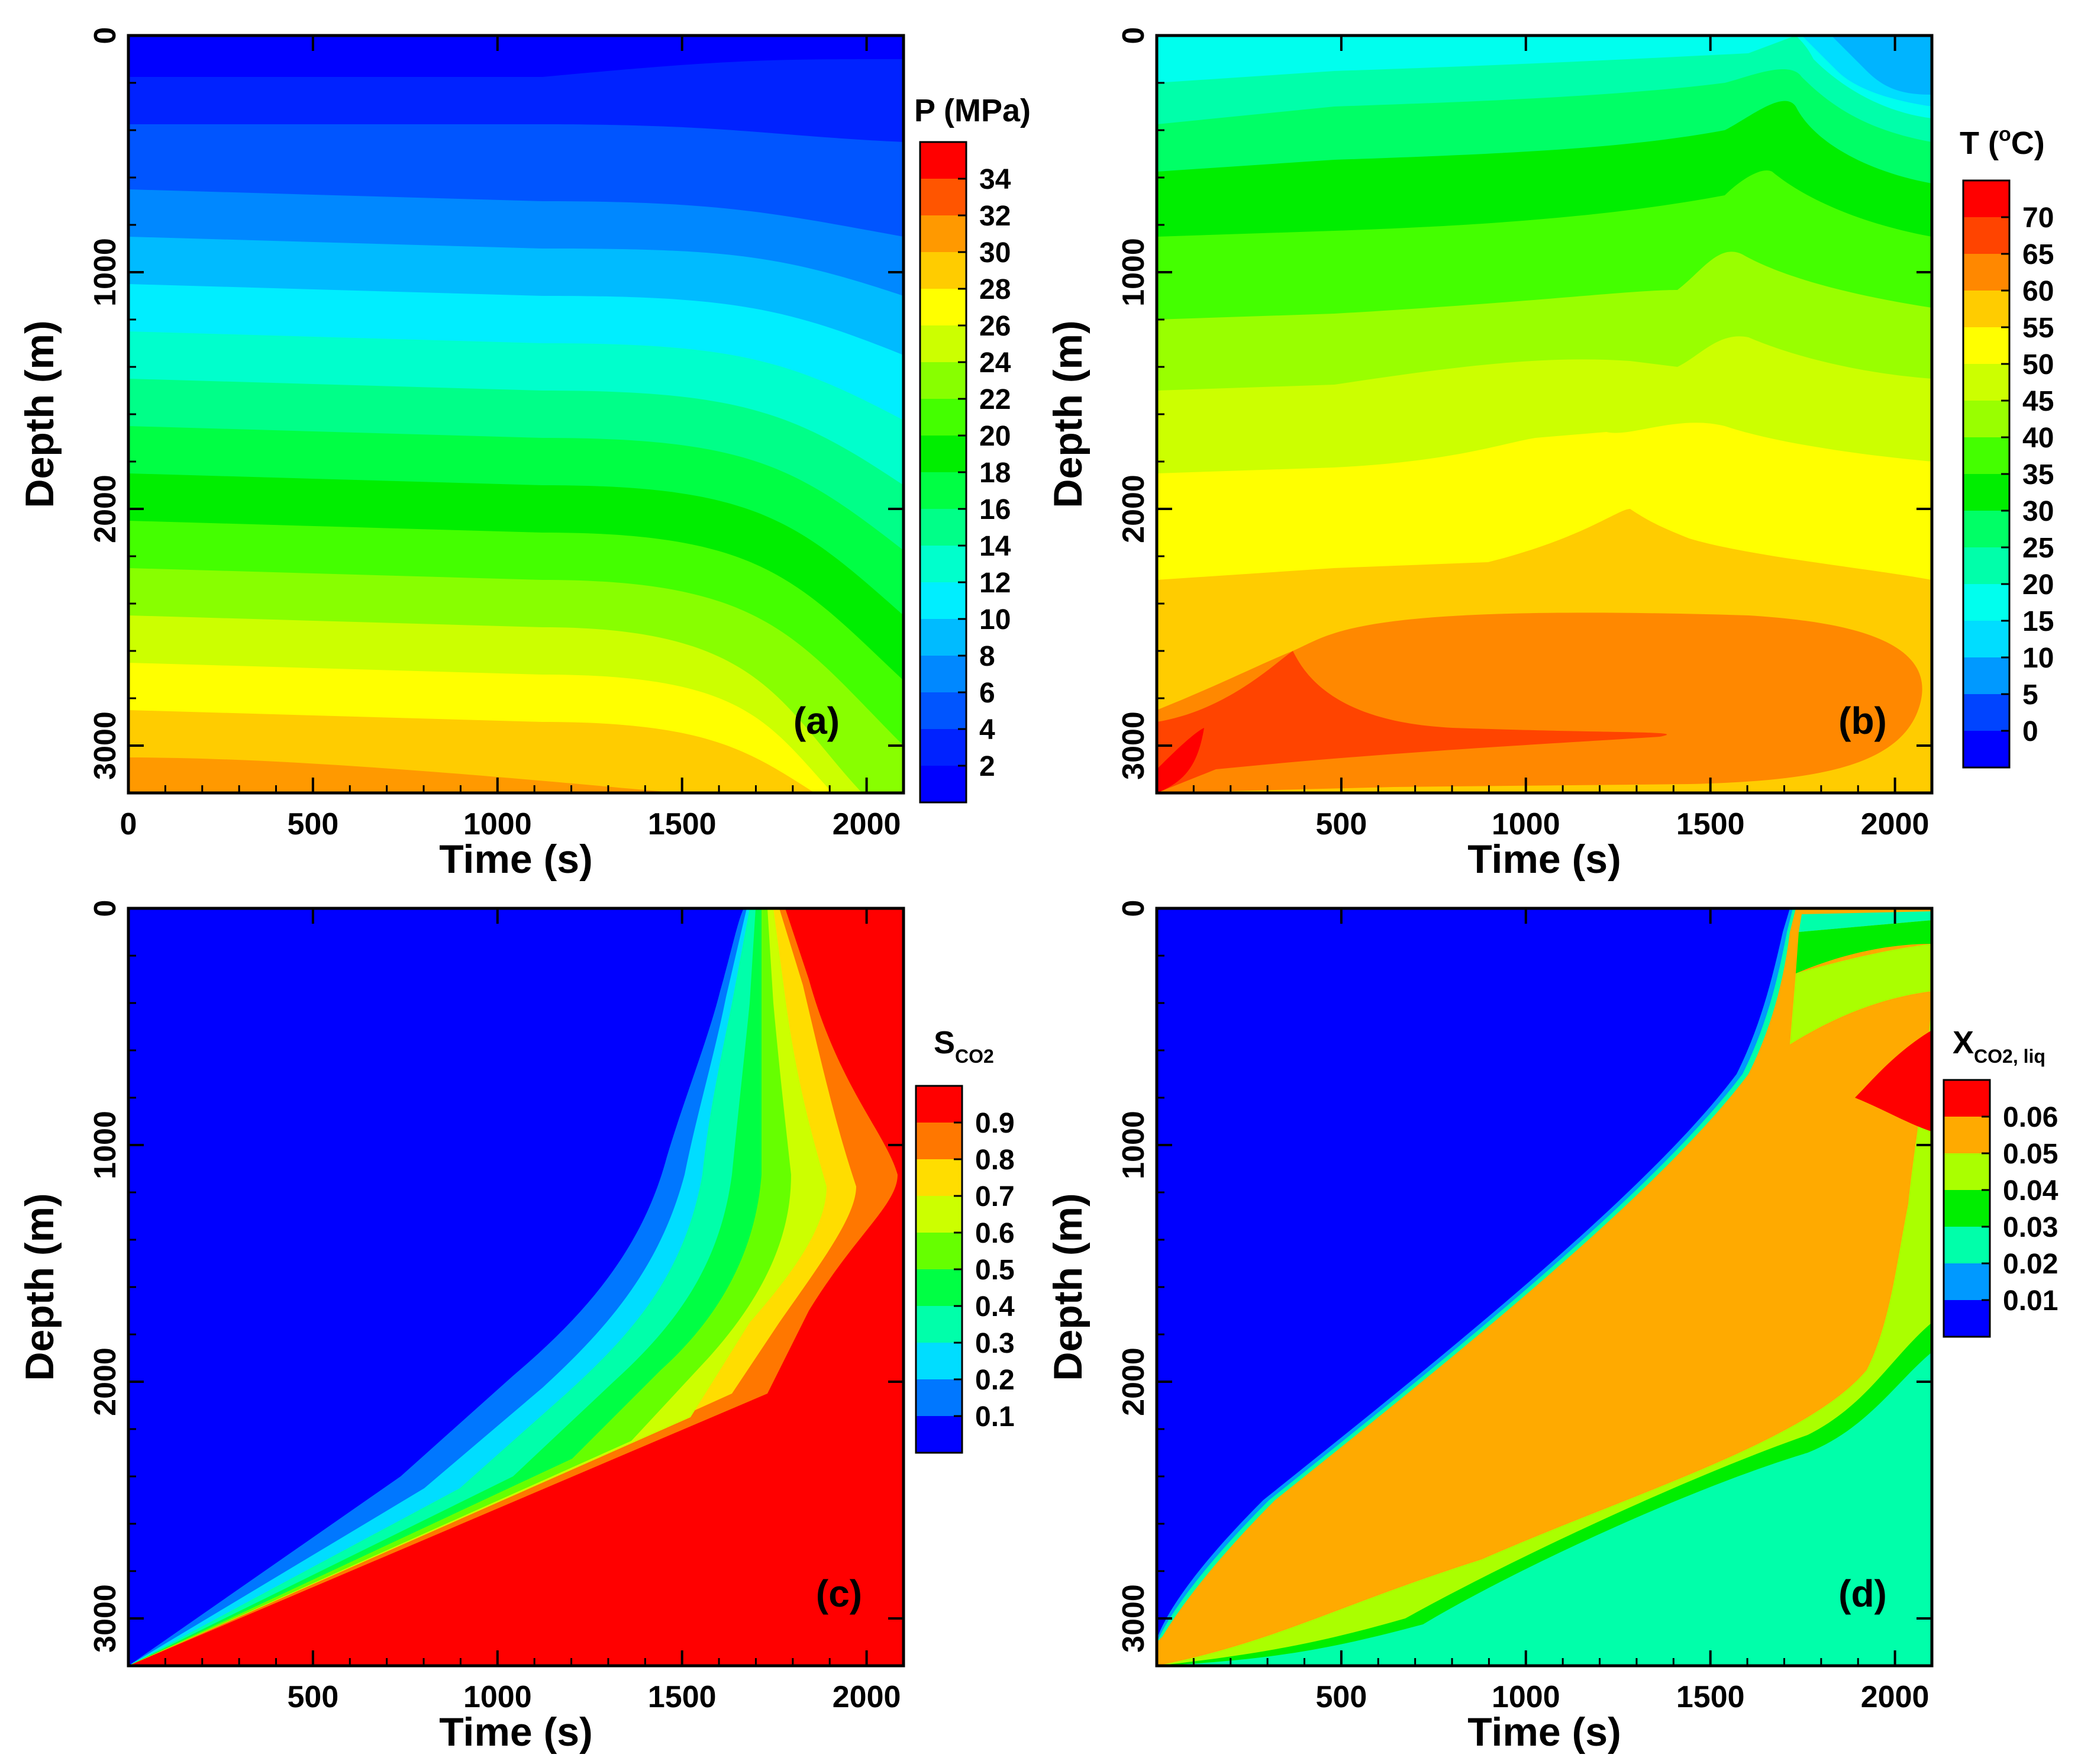 The height and width of the screenshot is (1764, 2094). What do you see at coordinates (105, 35) in the screenshot?
I see `panel-a-ytick-label: 0` at bounding box center [105, 35].